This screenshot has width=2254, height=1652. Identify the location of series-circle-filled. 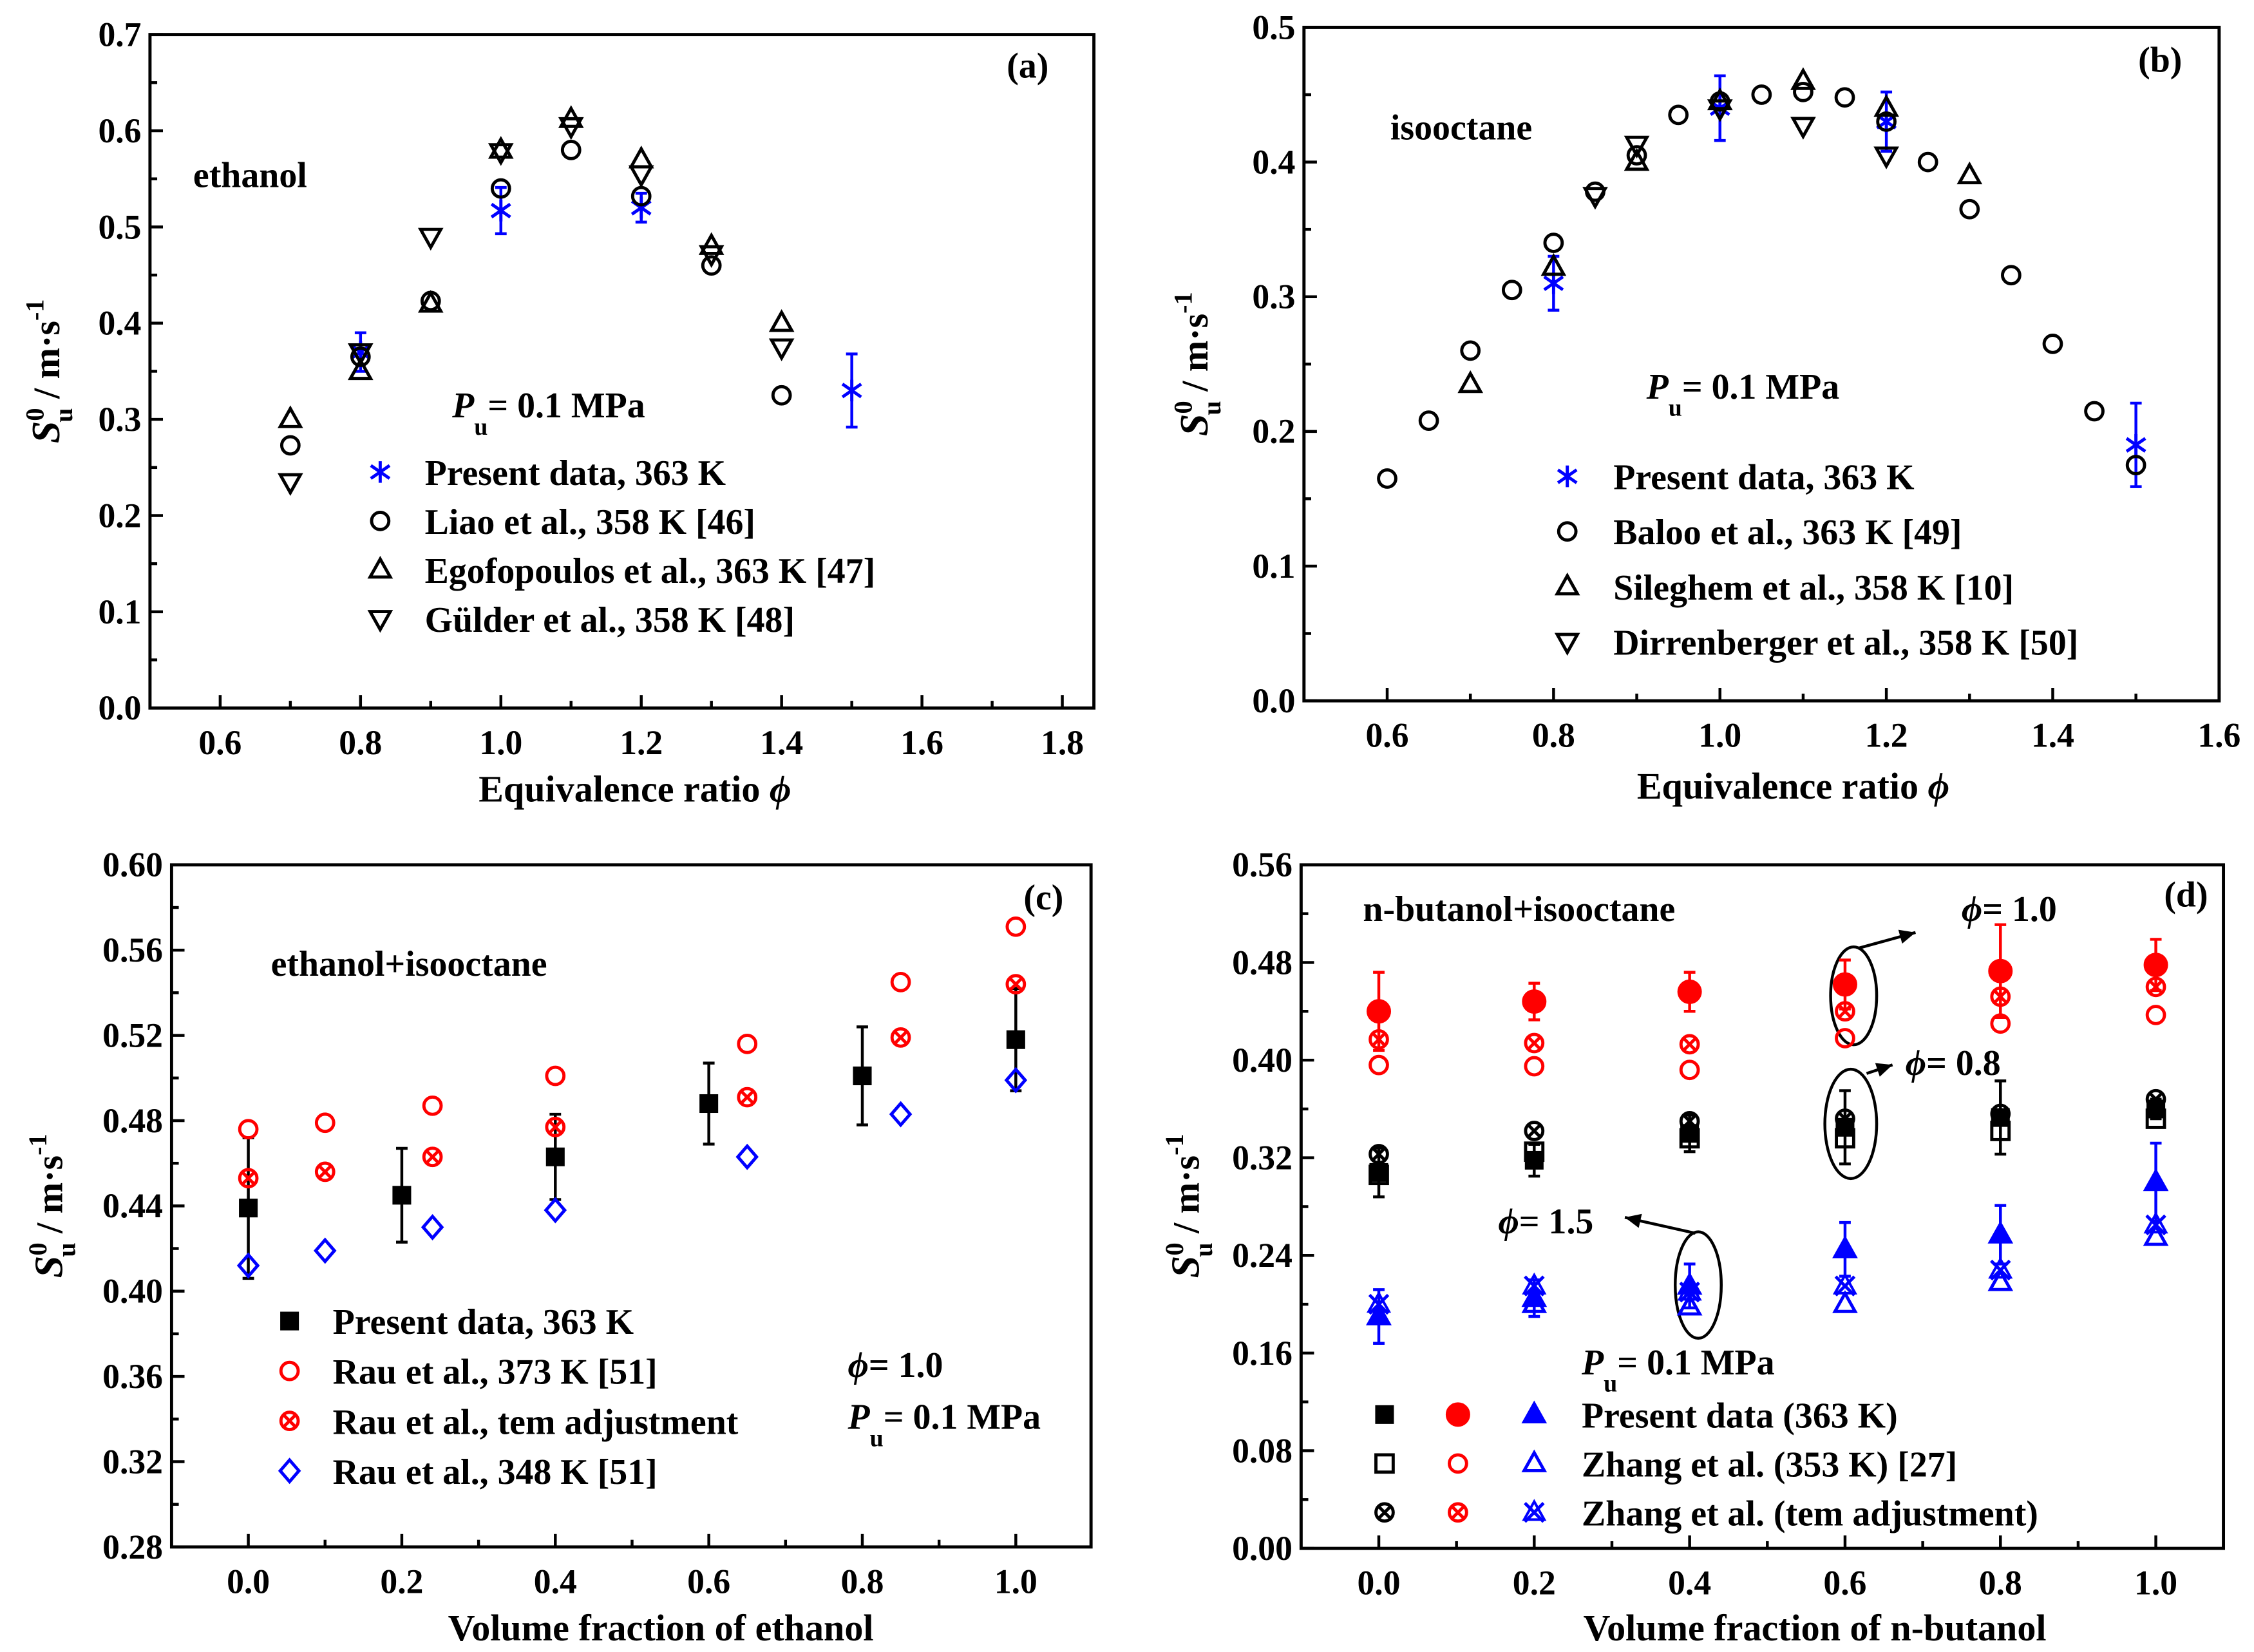
(1768, 987).